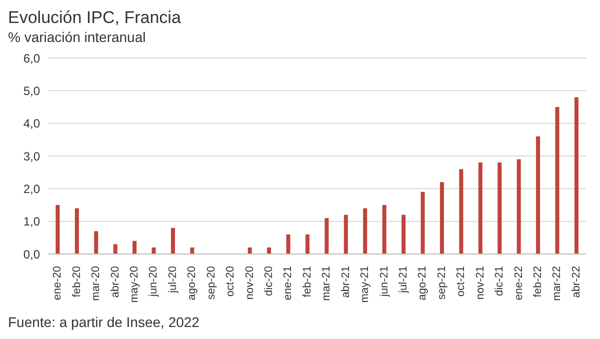 This screenshot has width=600, height=339. I want to click on source-note: Fuente: a partir de Insee, 2022, so click(104, 322).